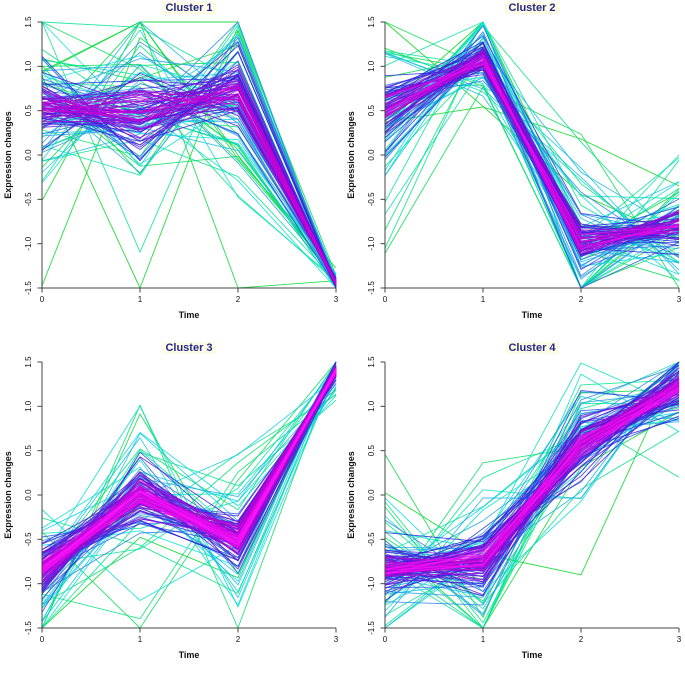 Image resolution: width=685 pixels, height=679 pixels. I want to click on panel-title-text: Cluster 2, so click(532, 8).